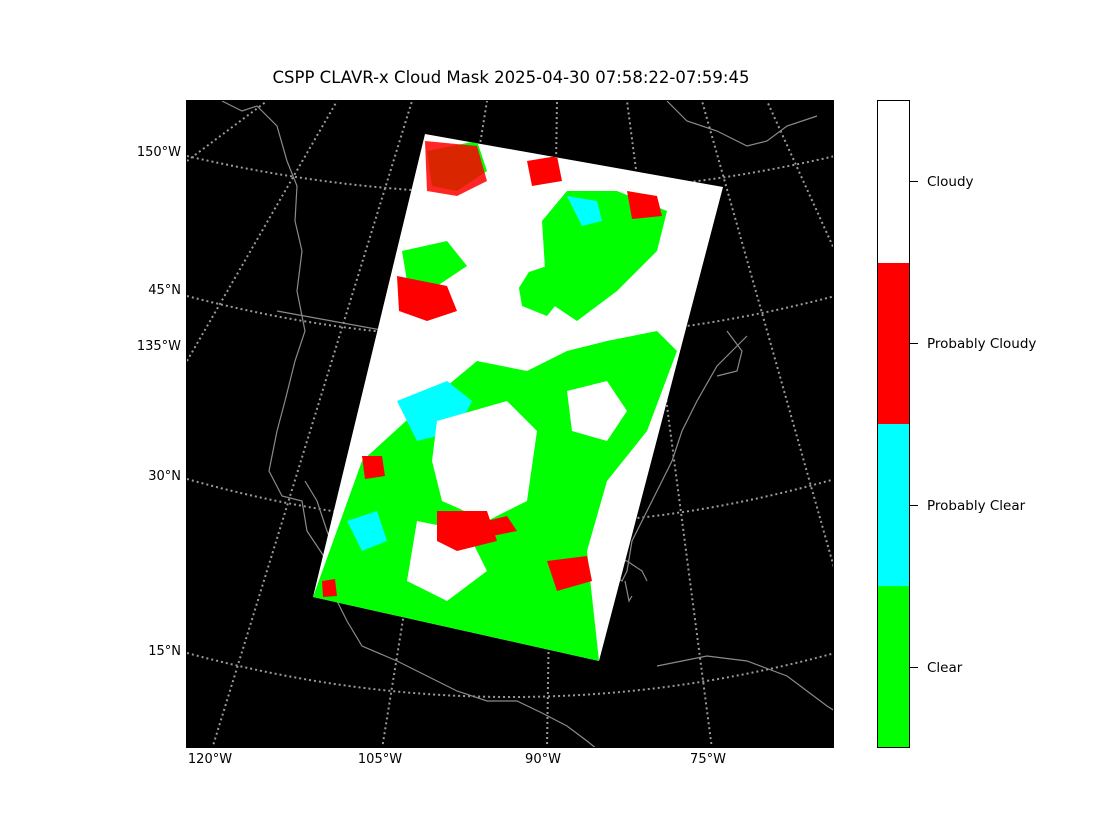  Describe the element at coordinates (729, 353) in the screenshot. I see `nova-scotia` at that location.